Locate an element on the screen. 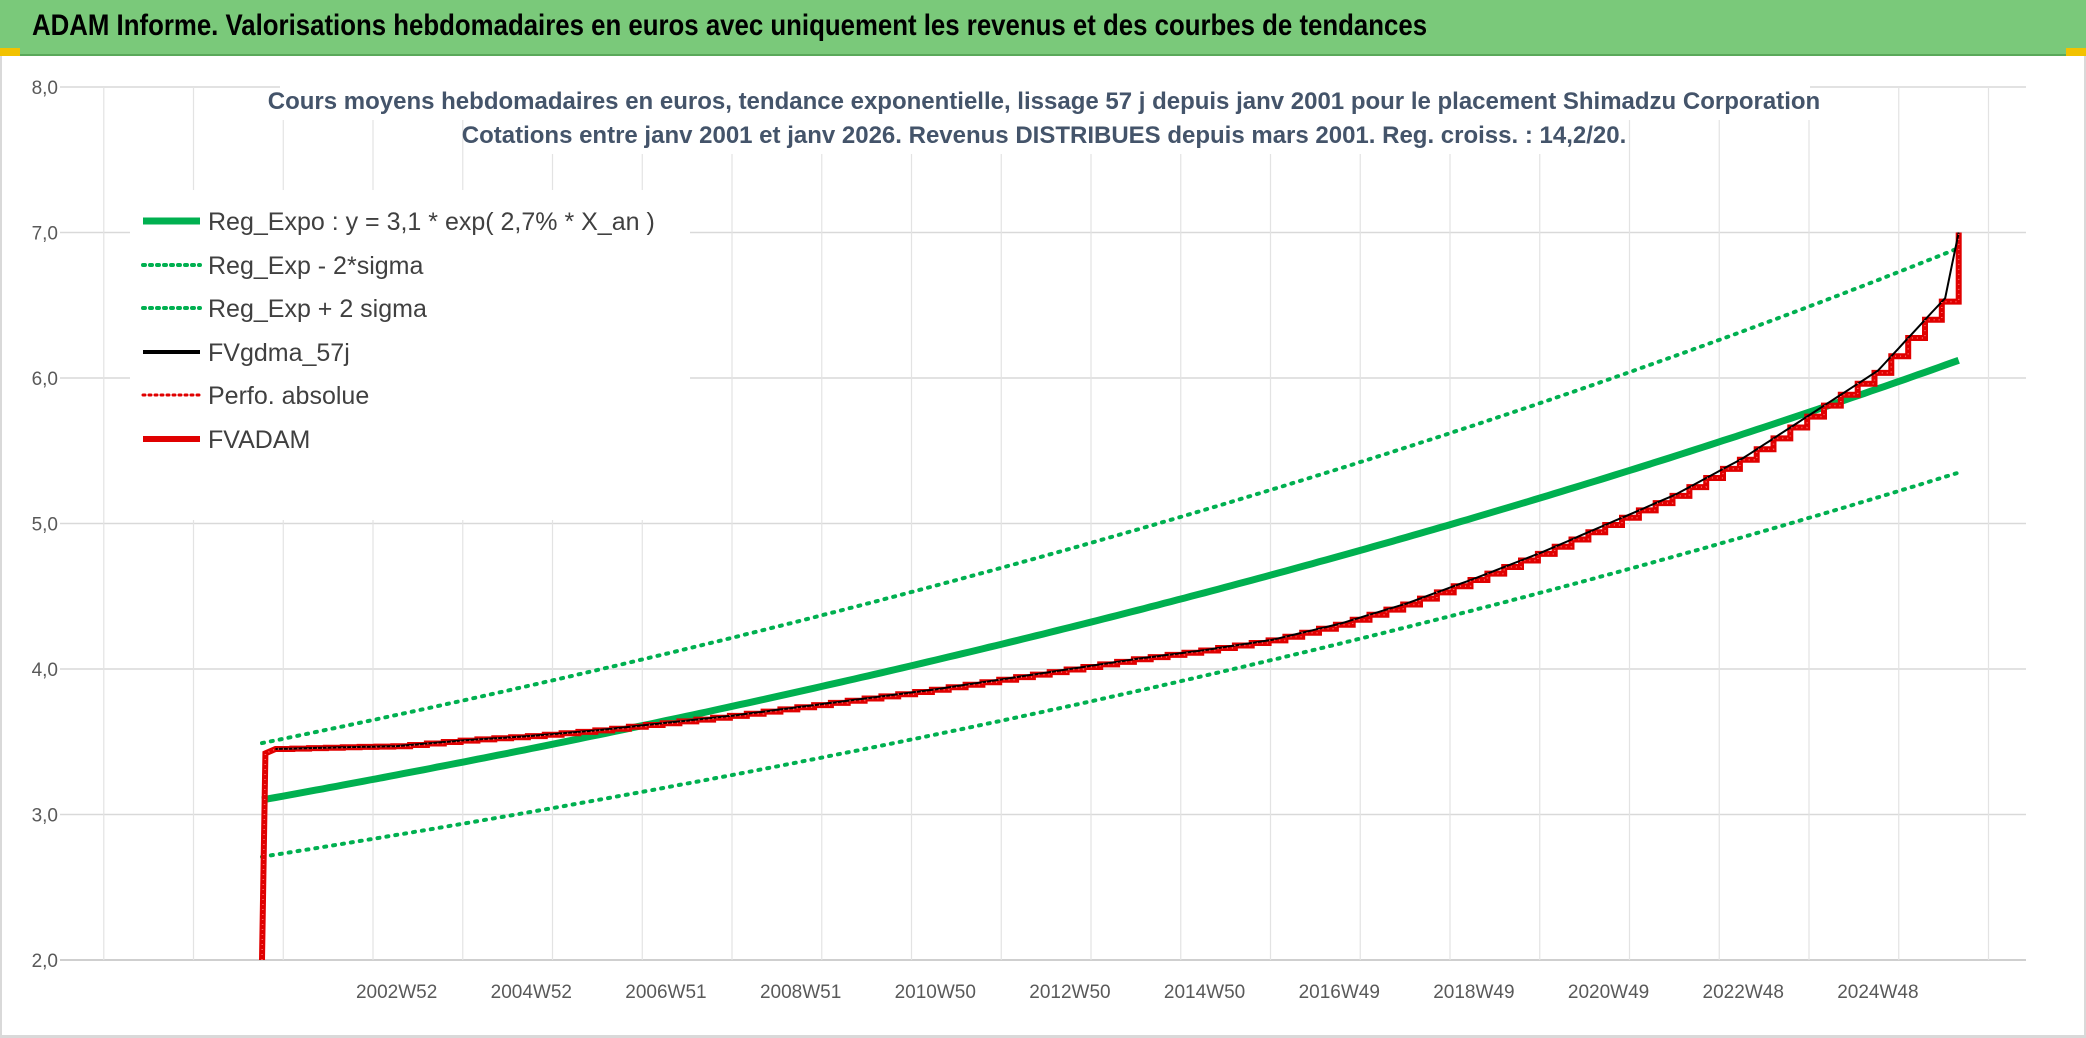 This screenshot has height=1038, width=2086. x-tick-label: 2016W49 is located at coordinates (1339, 992).